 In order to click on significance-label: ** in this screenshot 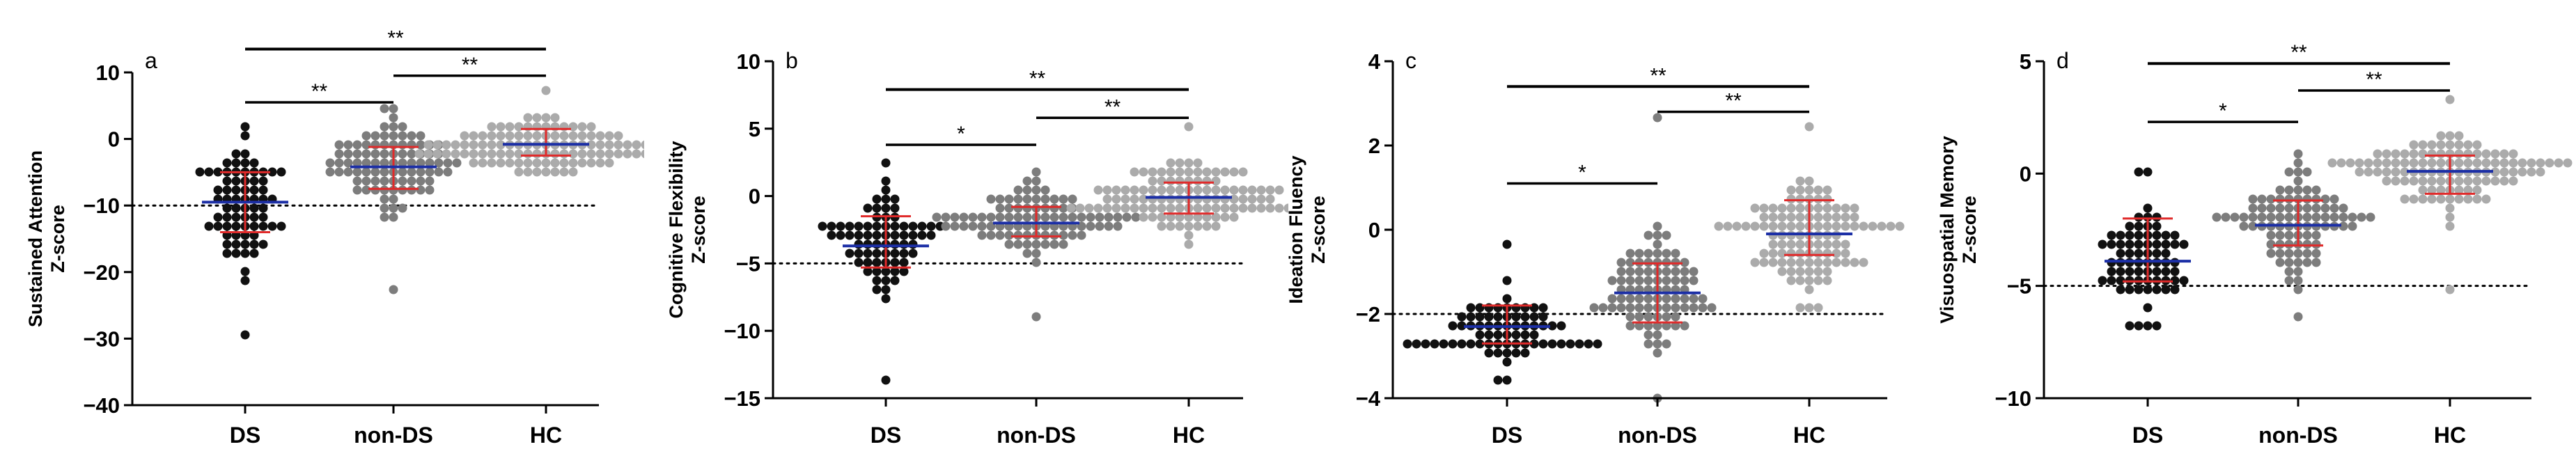, I will do `click(319, 91)`.